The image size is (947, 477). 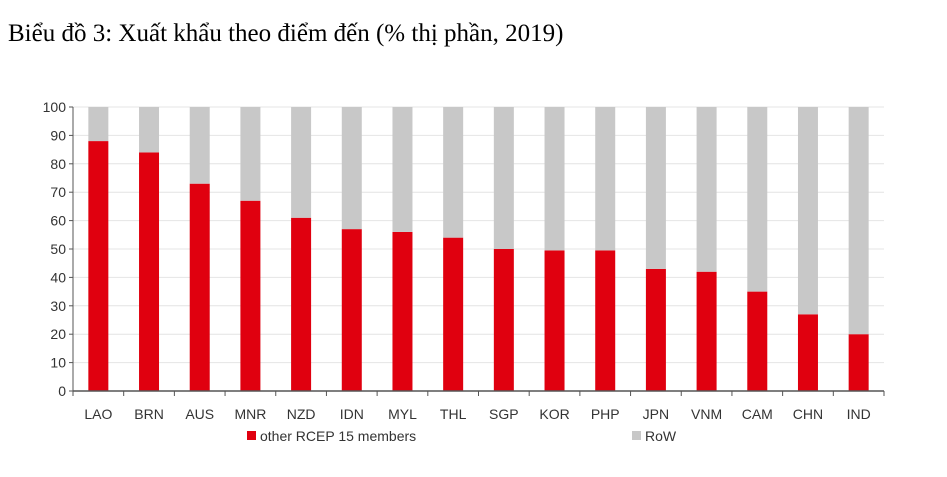 I want to click on legend-swatch-row, so click(x=636, y=435).